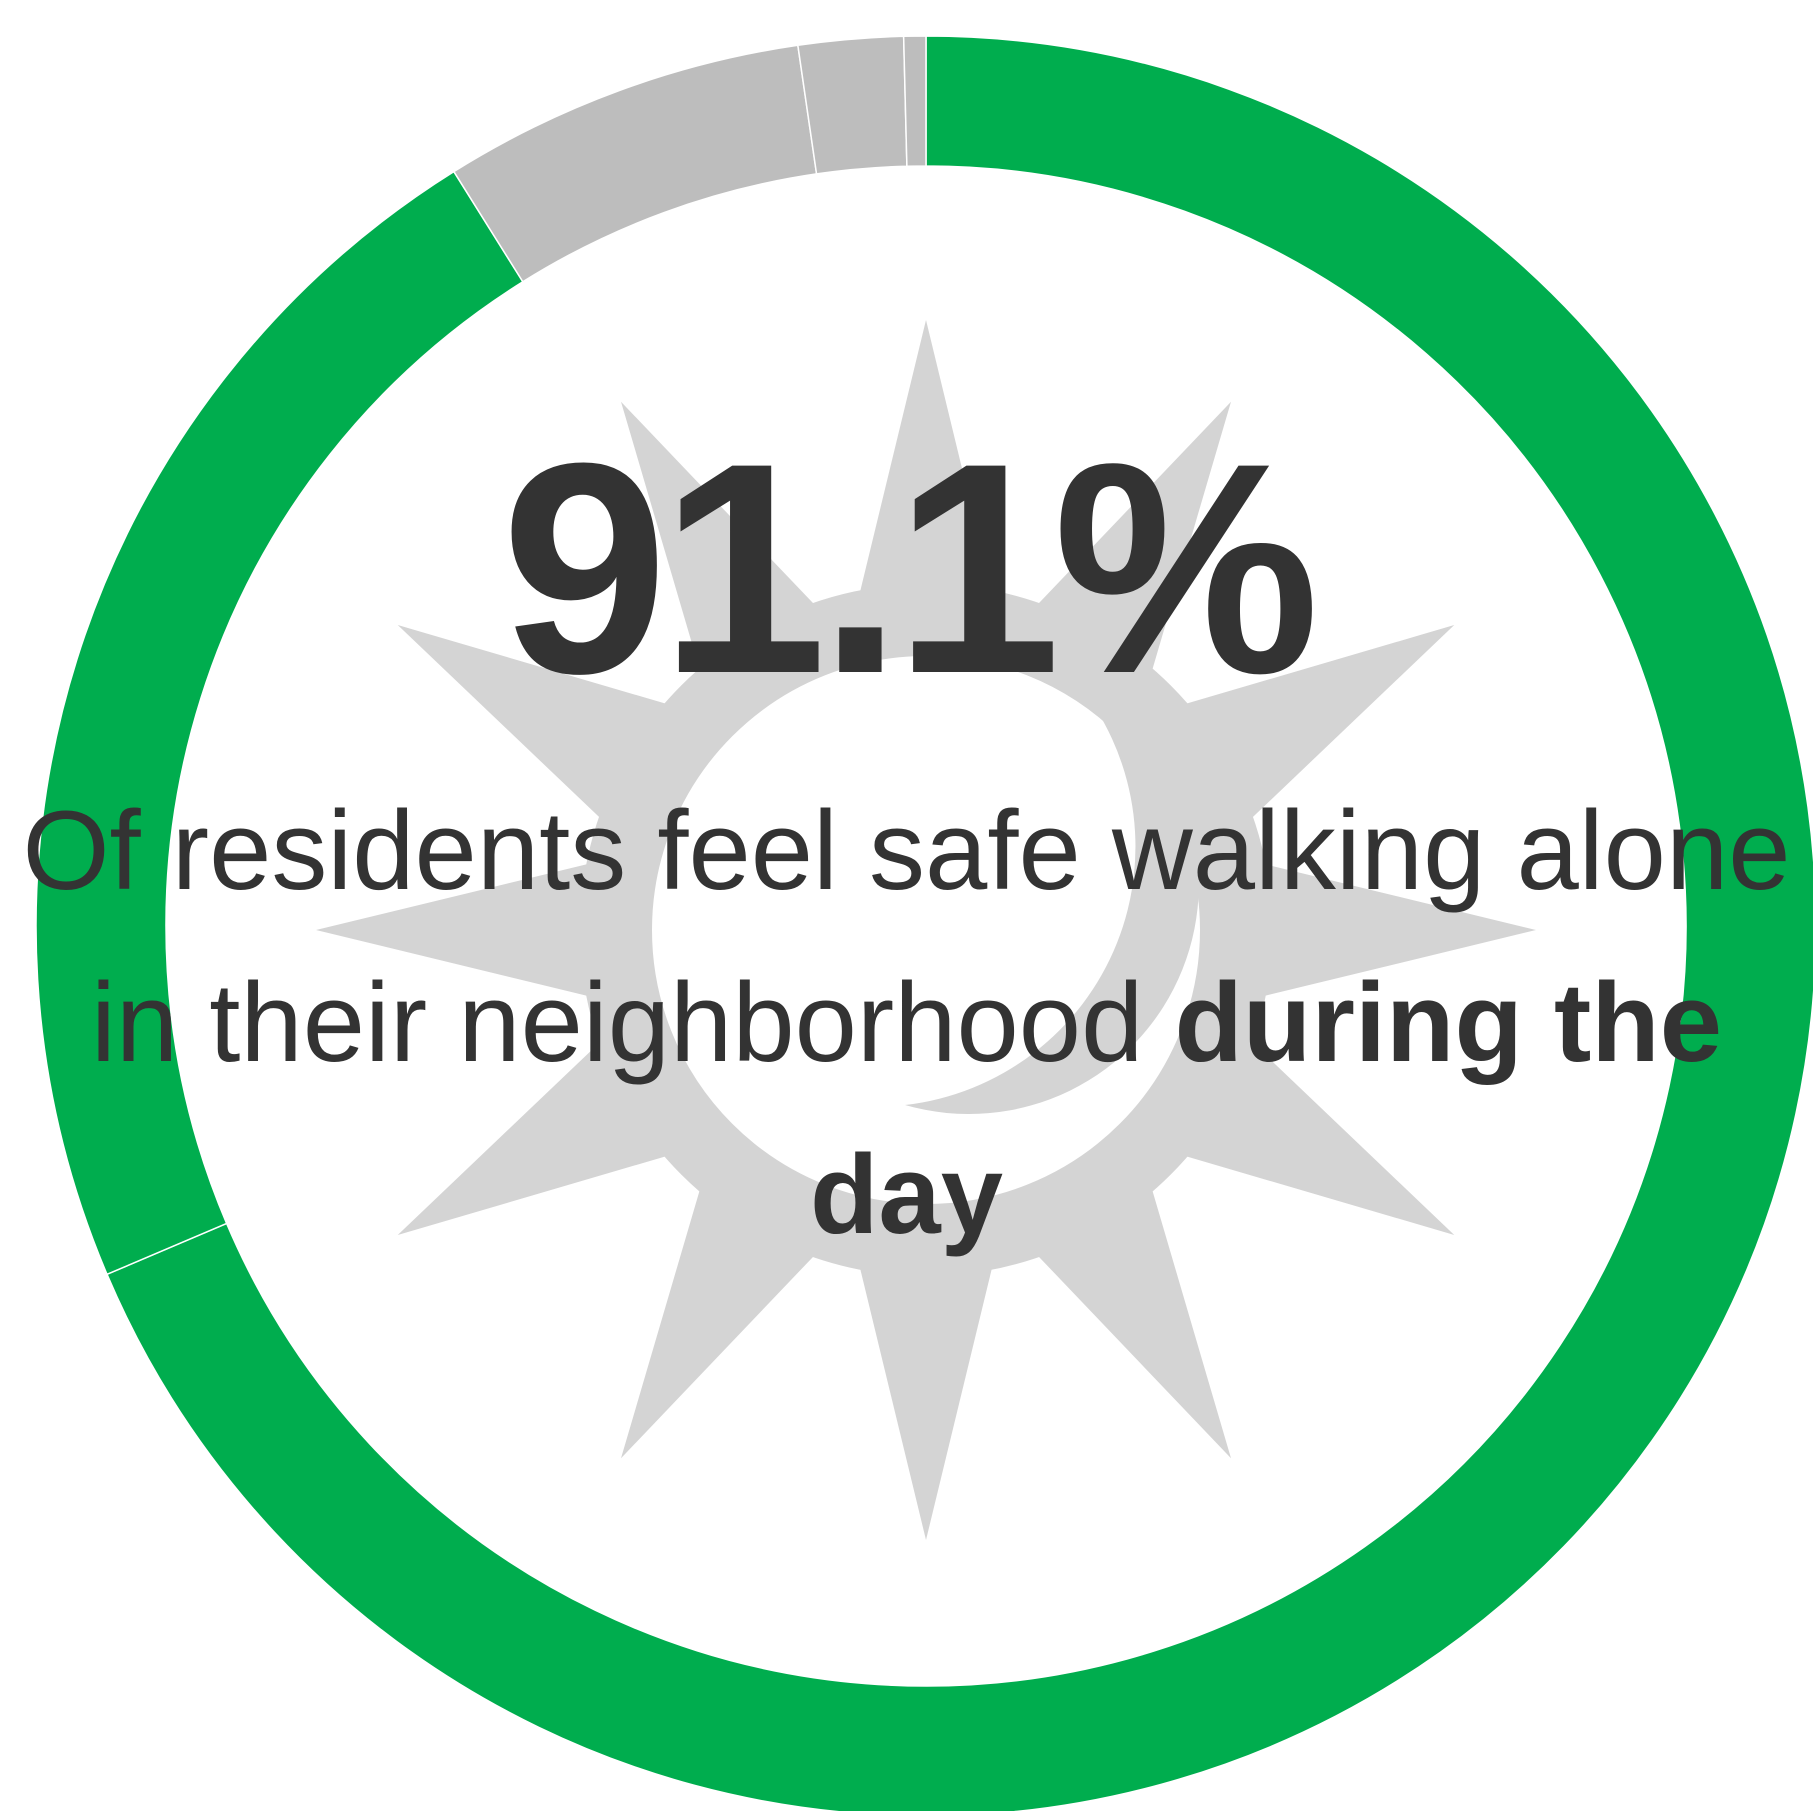 This screenshot has width=1813, height=1811. I want to click on headline-value: 91.1%, so click(910, 568).